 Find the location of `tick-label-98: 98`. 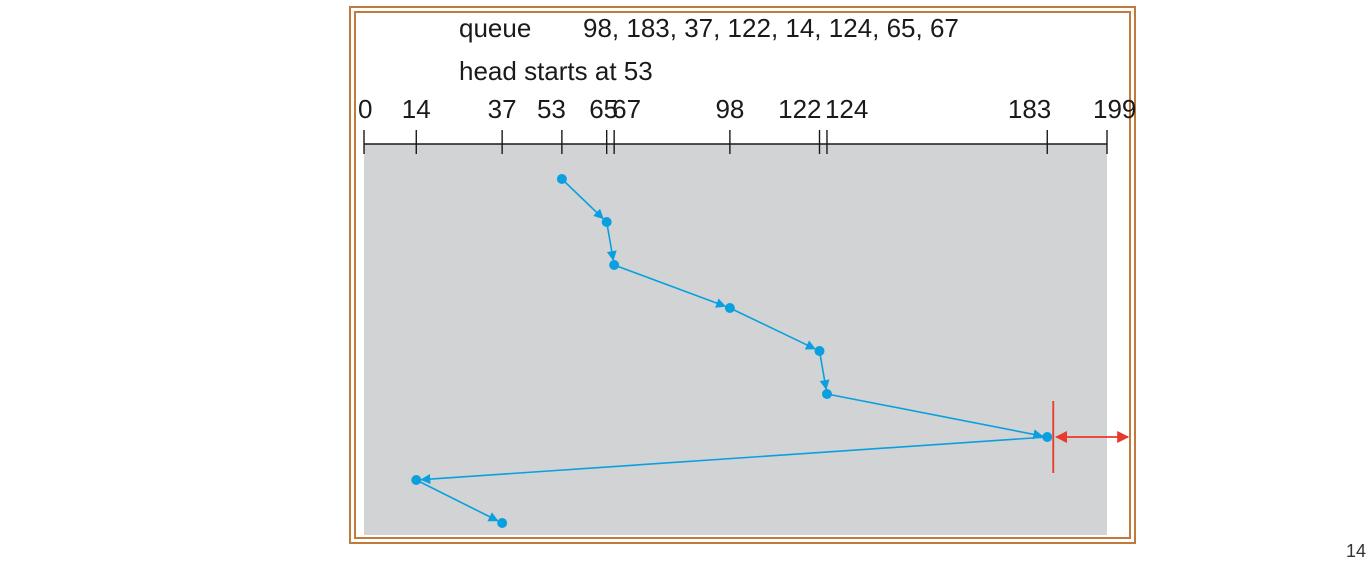

tick-label-98: 98 is located at coordinates (729, 109).